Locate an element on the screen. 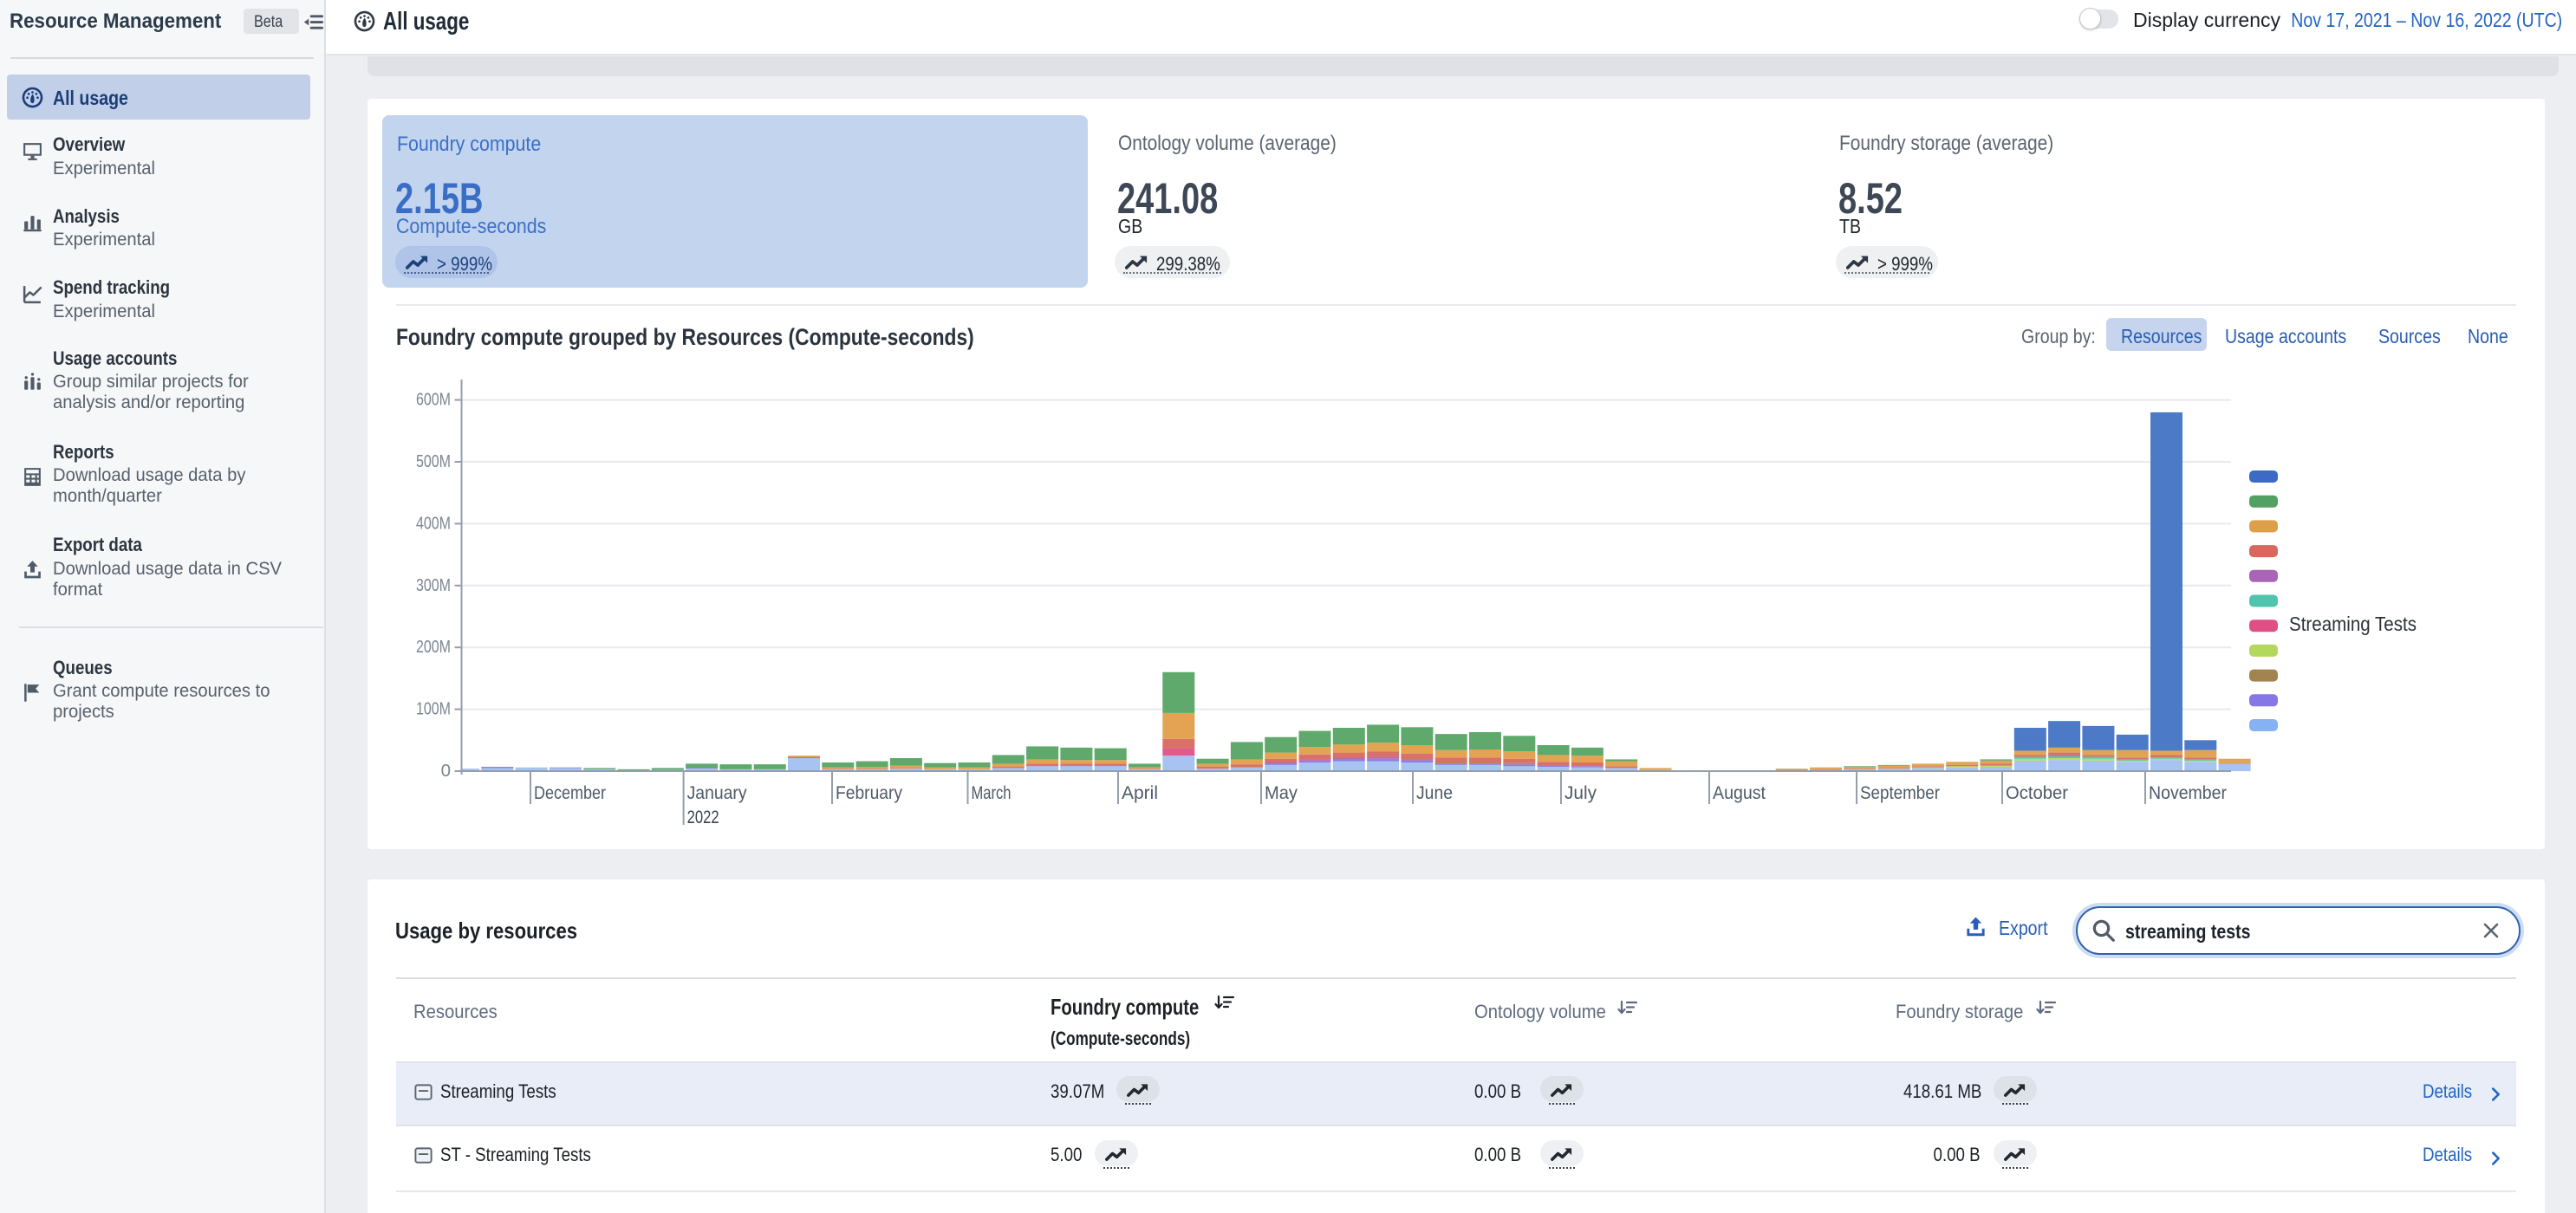  svg-text: 500M is located at coordinates (433, 461).